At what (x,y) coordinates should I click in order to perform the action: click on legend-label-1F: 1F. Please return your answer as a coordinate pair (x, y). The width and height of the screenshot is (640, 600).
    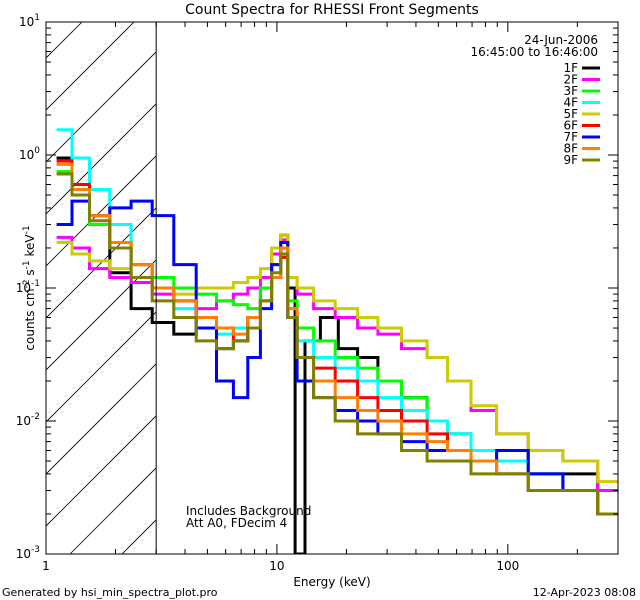
    Looking at the image, I should click on (570, 68).